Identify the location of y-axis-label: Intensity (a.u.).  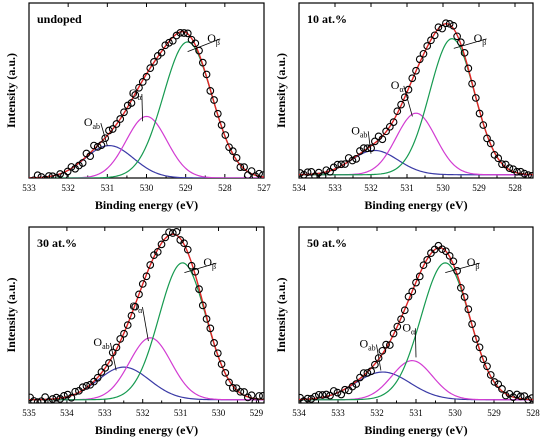
(281, 314).